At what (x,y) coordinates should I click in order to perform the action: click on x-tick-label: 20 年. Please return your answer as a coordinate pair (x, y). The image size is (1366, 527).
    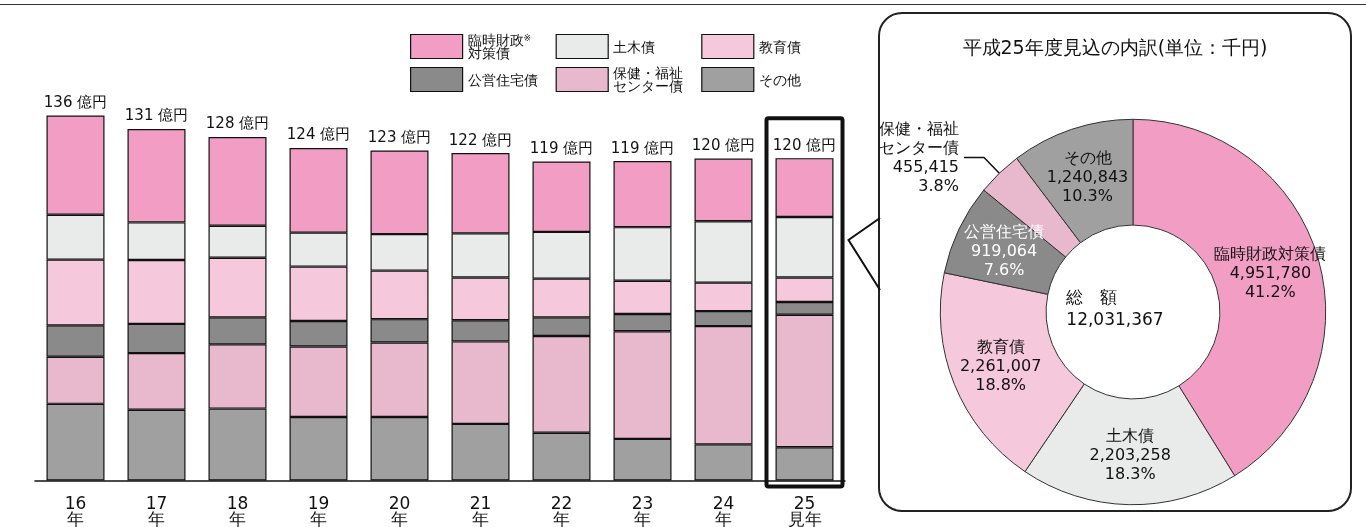
    Looking at the image, I should click on (399, 509).